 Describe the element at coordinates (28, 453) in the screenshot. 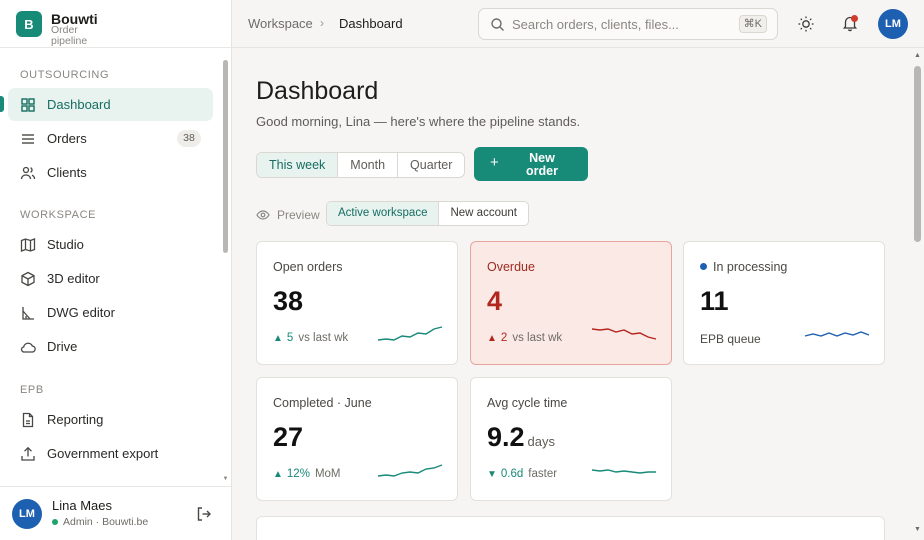

I see `upload-icon` at that location.